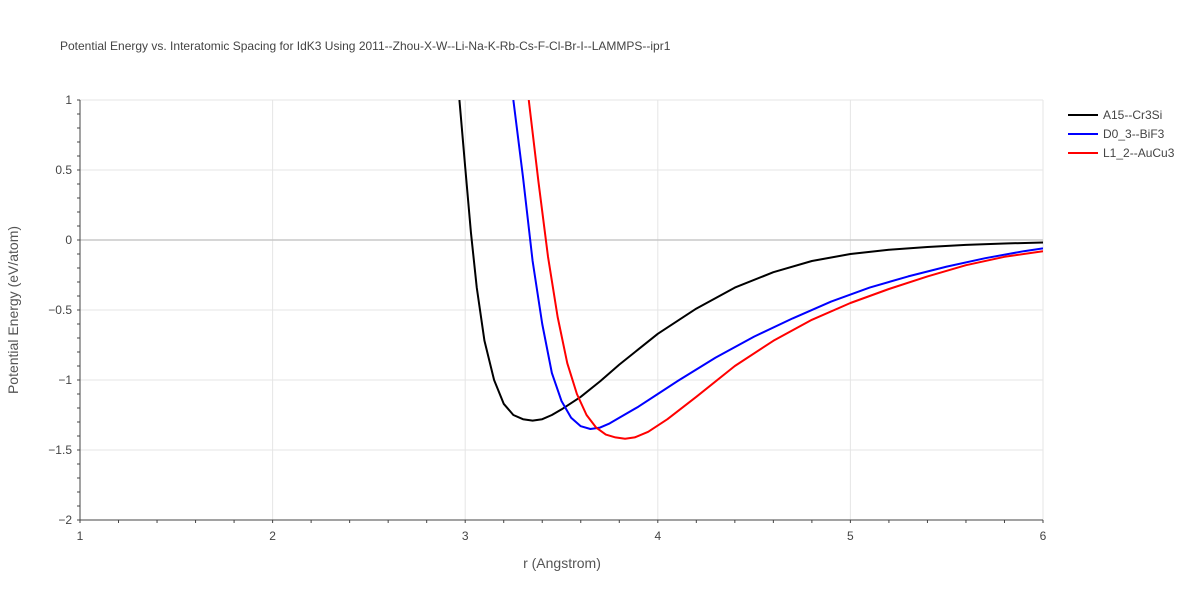 This screenshot has width=1200, height=605. What do you see at coordinates (60, 310) in the screenshot?
I see `y-tick-label: −0.5` at bounding box center [60, 310].